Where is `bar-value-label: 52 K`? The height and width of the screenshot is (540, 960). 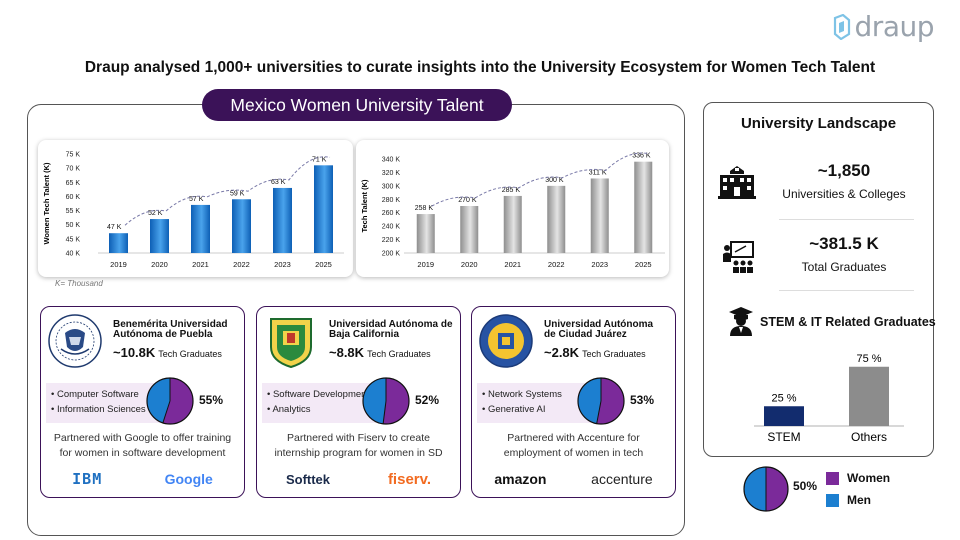 bar-value-label: 52 K is located at coordinates (155, 213).